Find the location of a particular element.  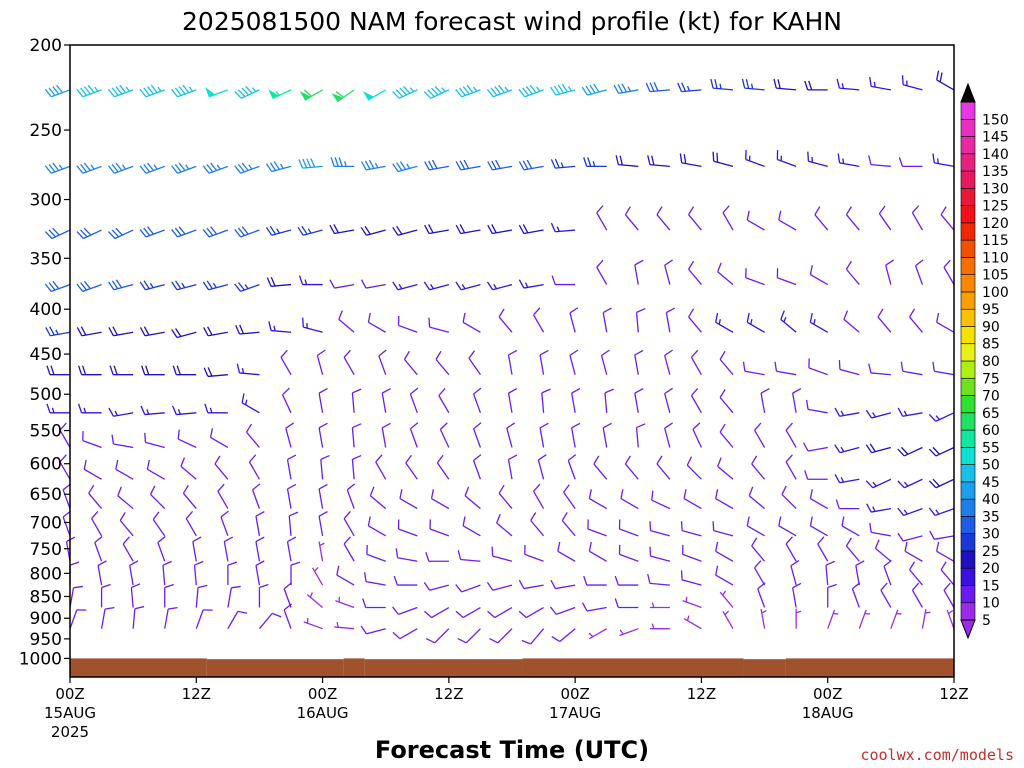

colorbar-label: 20 is located at coordinates (991, 569).